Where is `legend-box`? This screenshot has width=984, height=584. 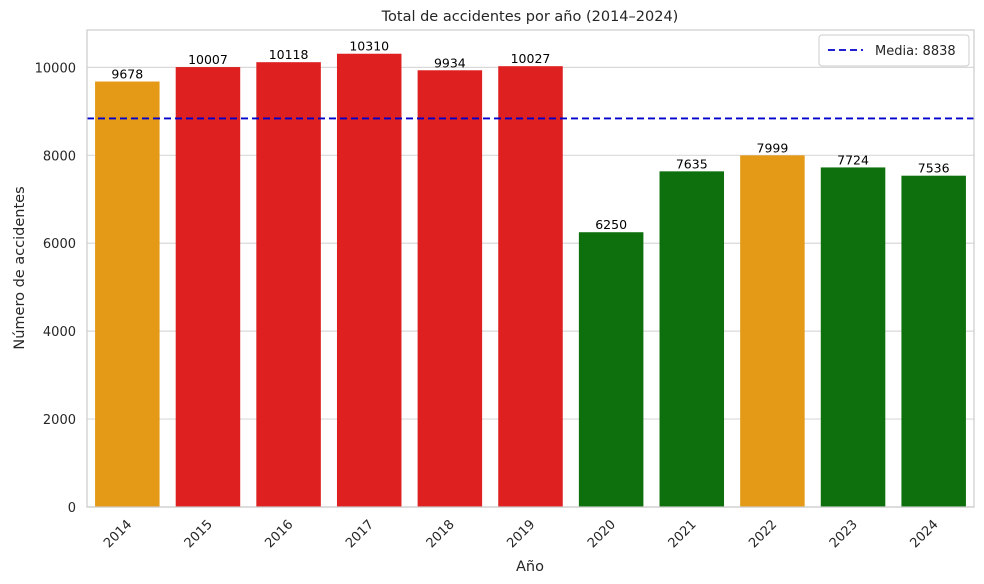
legend-box is located at coordinates (894, 50).